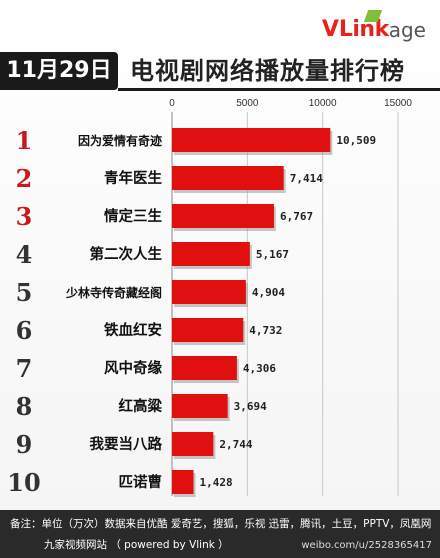 This screenshot has width=440, height=558. What do you see at coordinates (24, 292) in the screenshot?
I see `rank-number: 5` at bounding box center [24, 292].